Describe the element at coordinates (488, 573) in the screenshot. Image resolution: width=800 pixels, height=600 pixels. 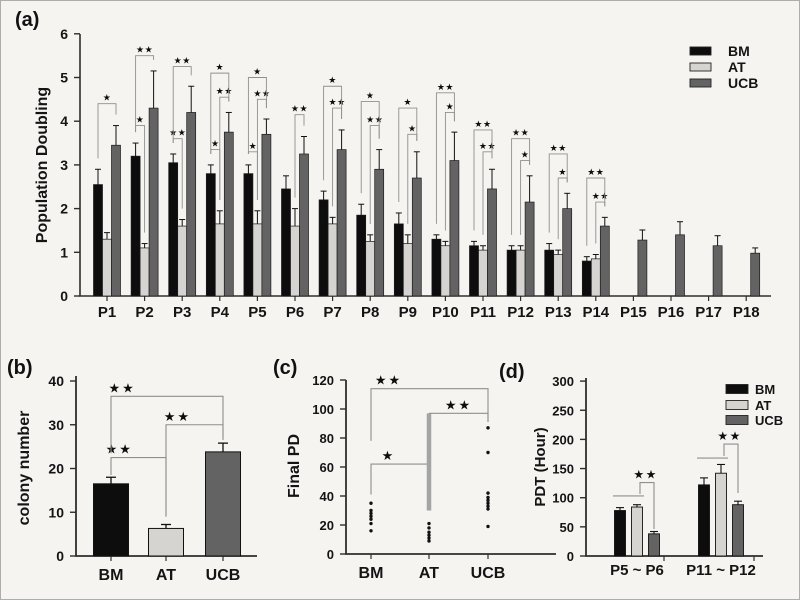
I see `x-category-label: UCB` at that location.